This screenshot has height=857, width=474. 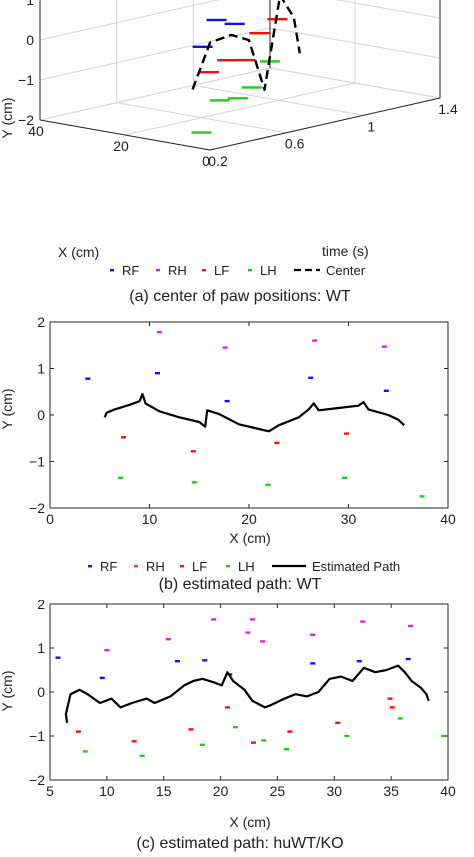 I want to click on x-tick-label: 30, so click(x=334, y=791).